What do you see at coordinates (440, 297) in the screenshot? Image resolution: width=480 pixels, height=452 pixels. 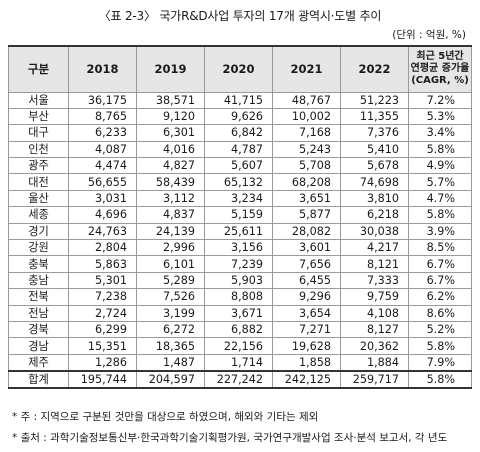 I see `cagr-cell: 6.2%` at bounding box center [440, 297].